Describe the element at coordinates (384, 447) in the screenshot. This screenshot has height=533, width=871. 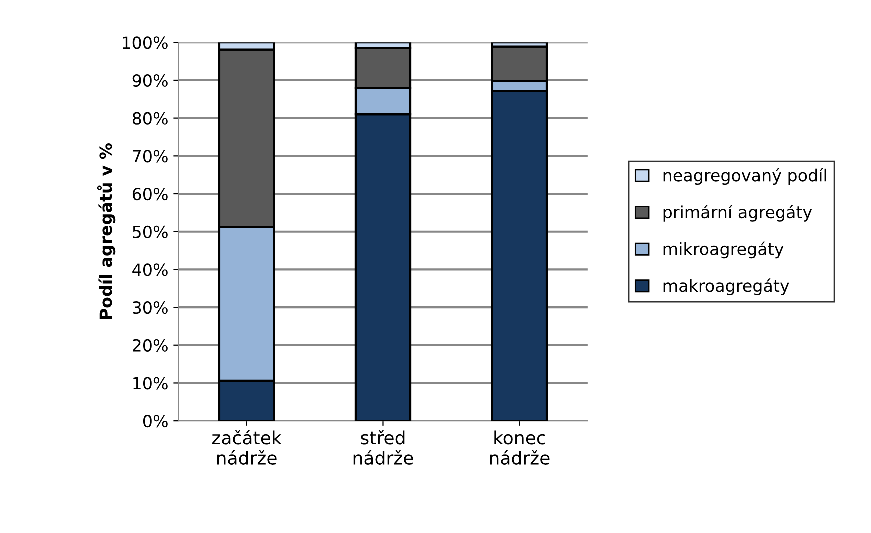
I see `x-tick-label: střed nádrže` at that location.